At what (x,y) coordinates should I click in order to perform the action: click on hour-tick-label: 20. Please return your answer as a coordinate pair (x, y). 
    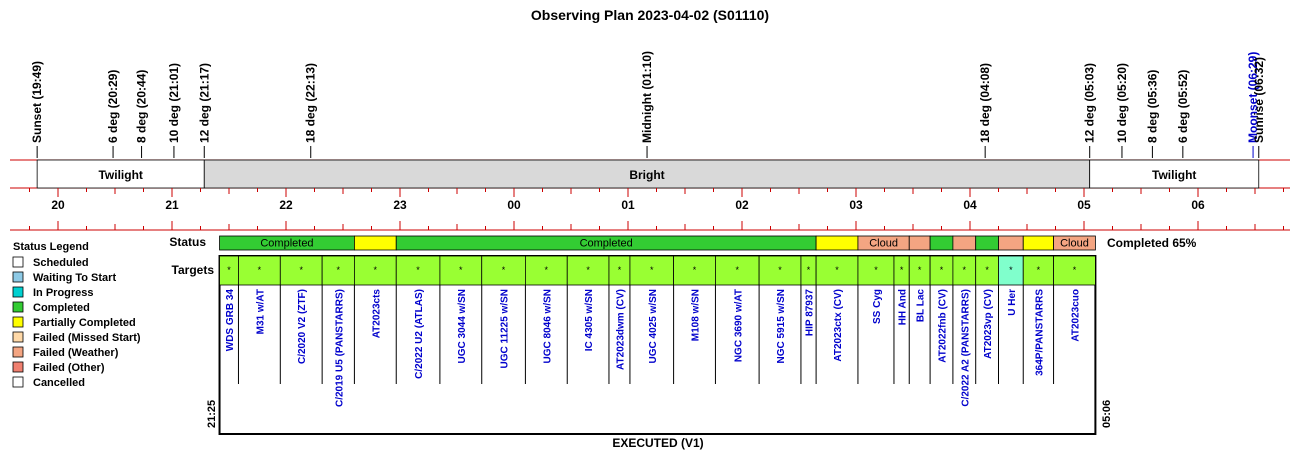
    Looking at the image, I should click on (58, 205).